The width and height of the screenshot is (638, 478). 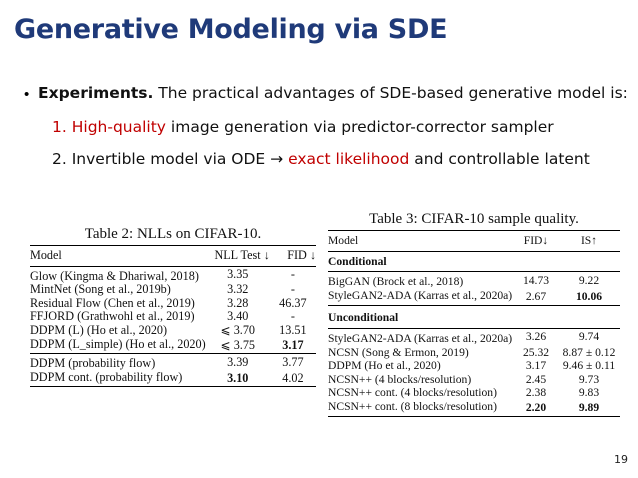 I want to click on section-label: Conditional, so click(x=474, y=262).